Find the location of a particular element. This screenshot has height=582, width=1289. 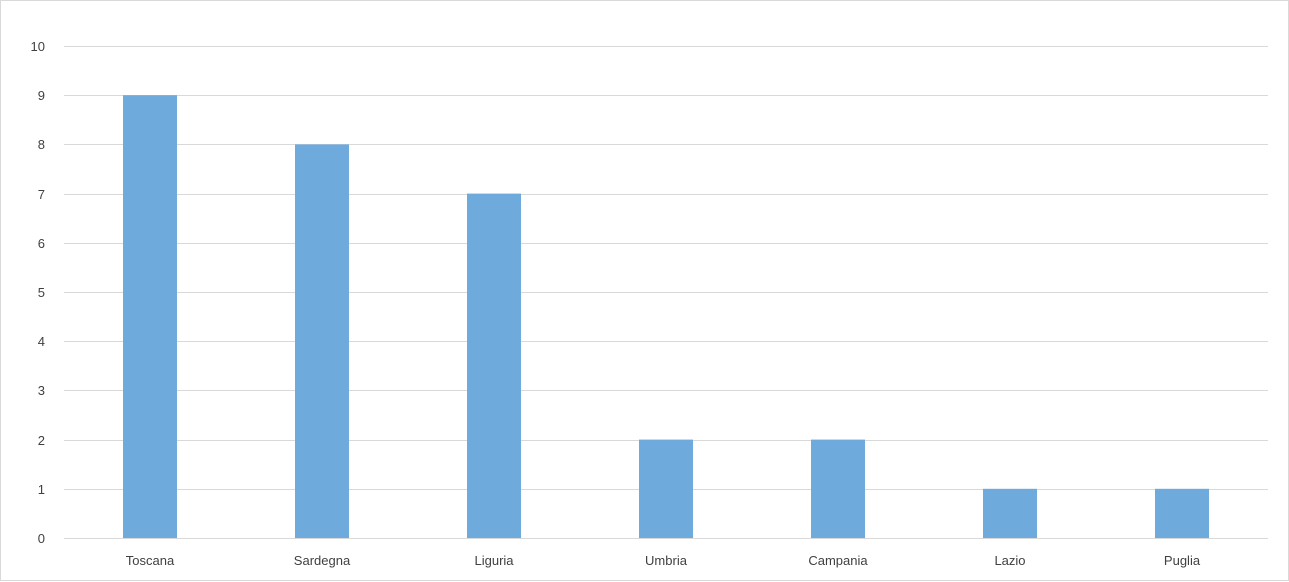

bar-umbria is located at coordinates (666, 488).